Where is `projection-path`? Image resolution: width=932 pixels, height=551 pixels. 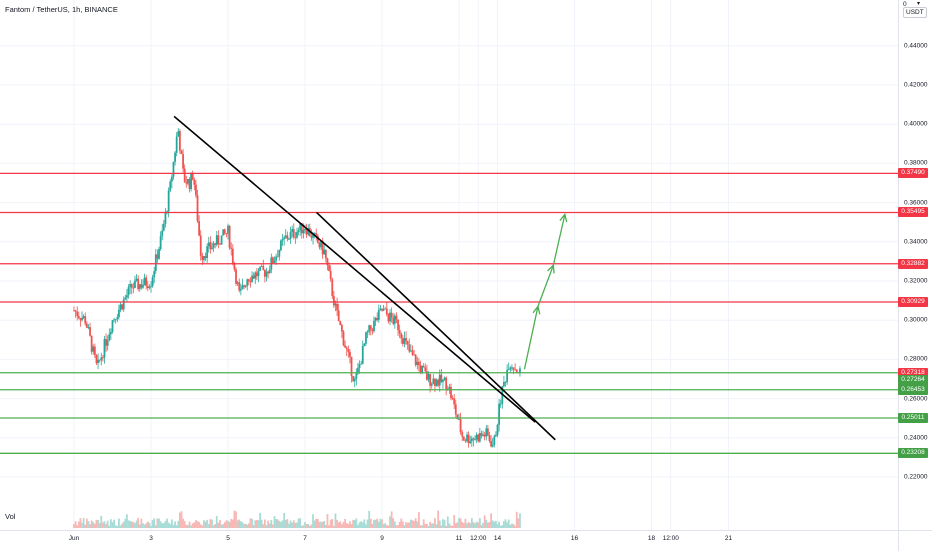
projection-path is located at coordinates (544, 292).